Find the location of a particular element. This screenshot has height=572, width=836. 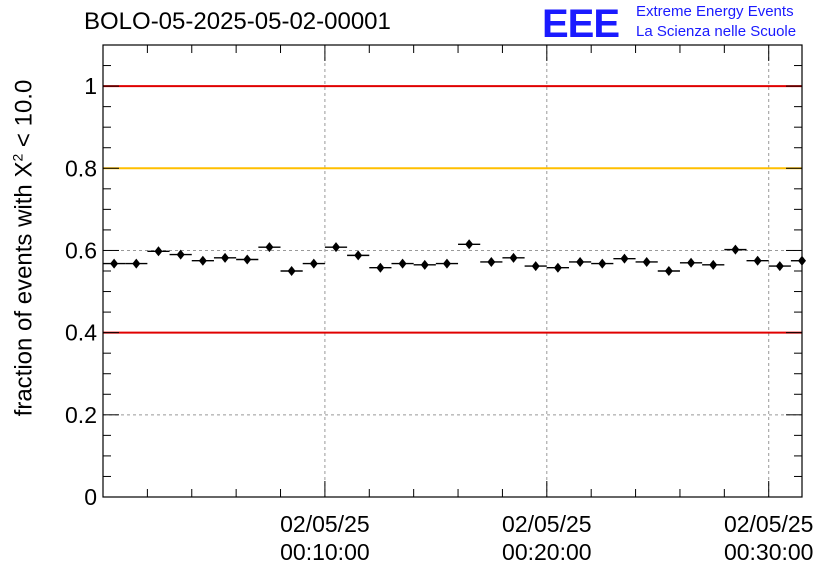

logo-line-1: Extreme Energy Events is located at coordinates (715, 11).